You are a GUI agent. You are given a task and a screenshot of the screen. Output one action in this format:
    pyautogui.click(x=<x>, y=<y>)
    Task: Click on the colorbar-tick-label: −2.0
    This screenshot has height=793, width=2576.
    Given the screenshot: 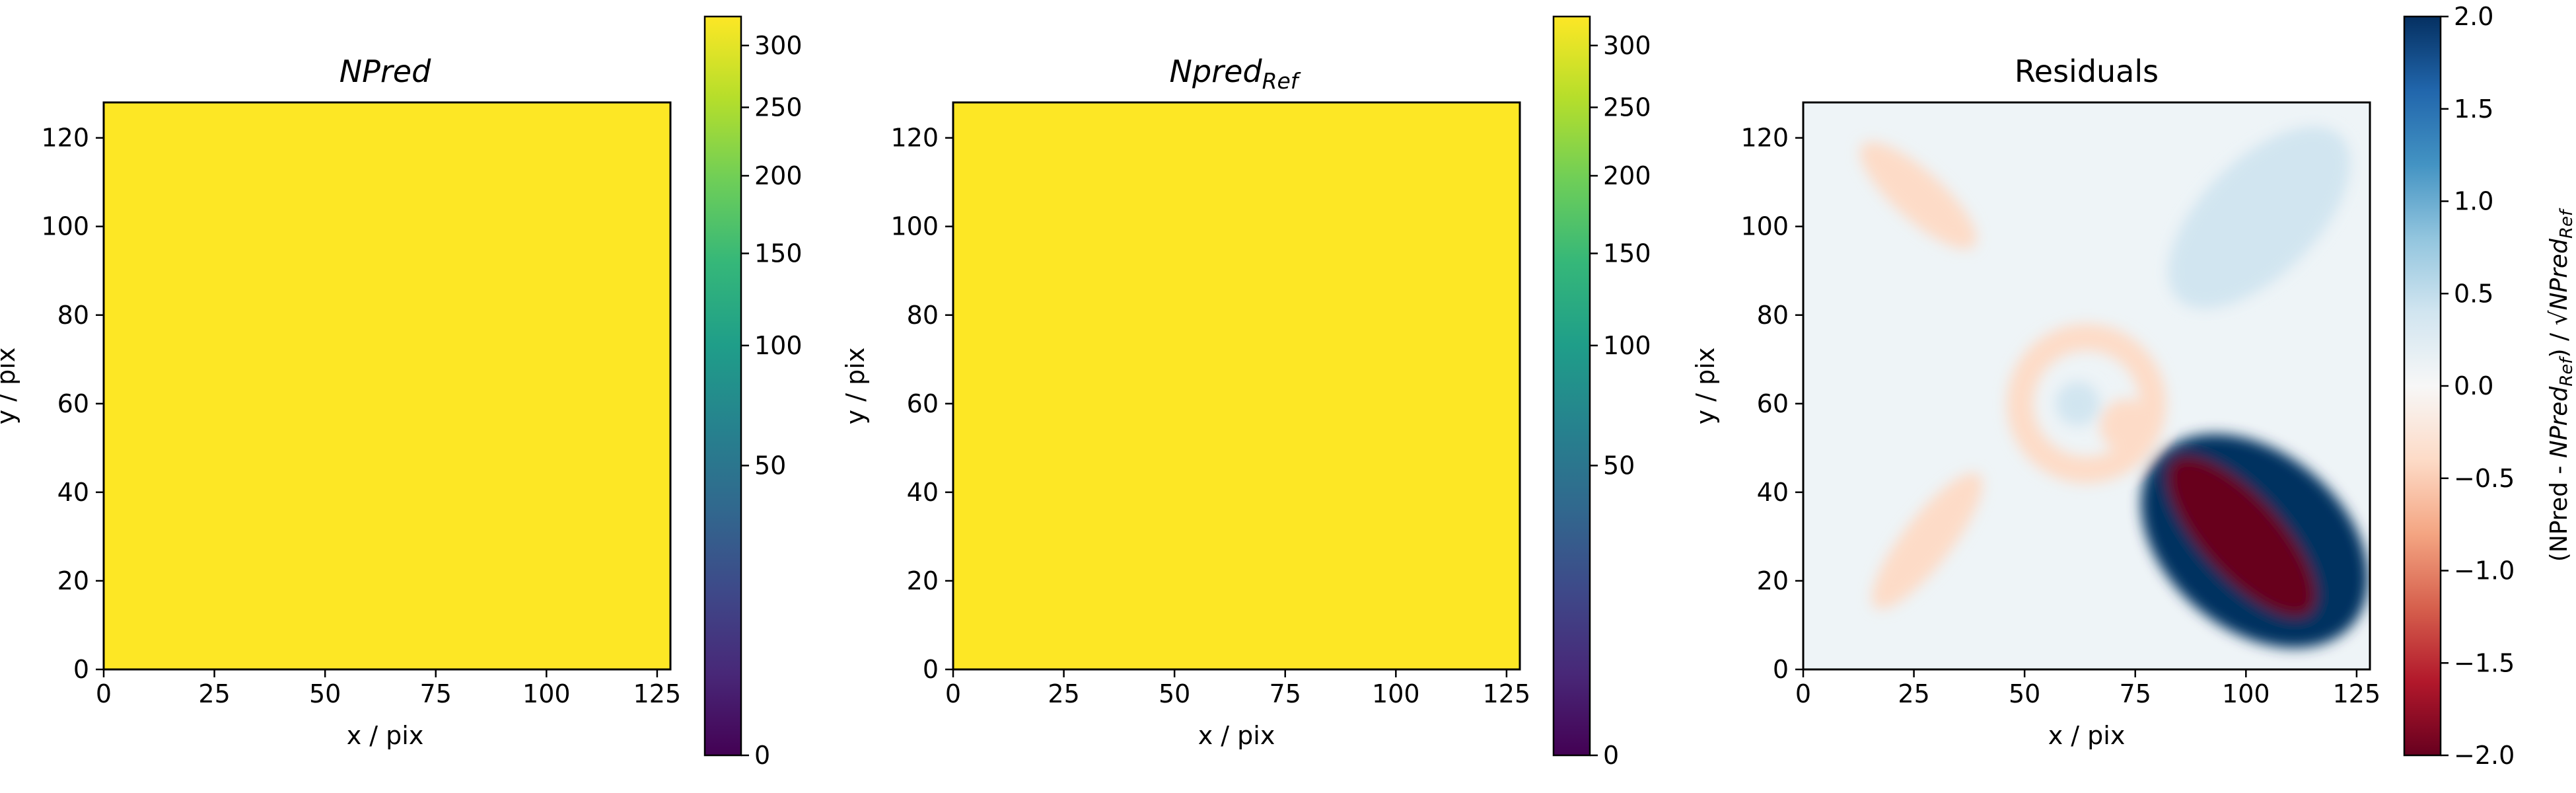 What is the action you would take?
    pyautogui.click(x=2485, y=756)
    